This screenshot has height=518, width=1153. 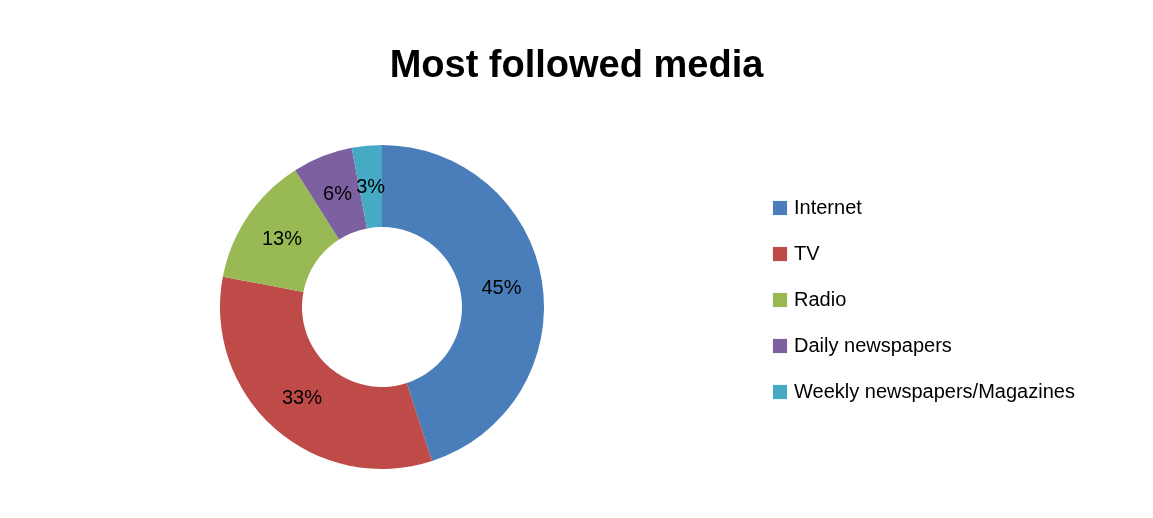 What do you see at coordinates (873, 345) in the screenshot?
I see `legend-label: Daily newspapers` at bounding box center [873, 345].